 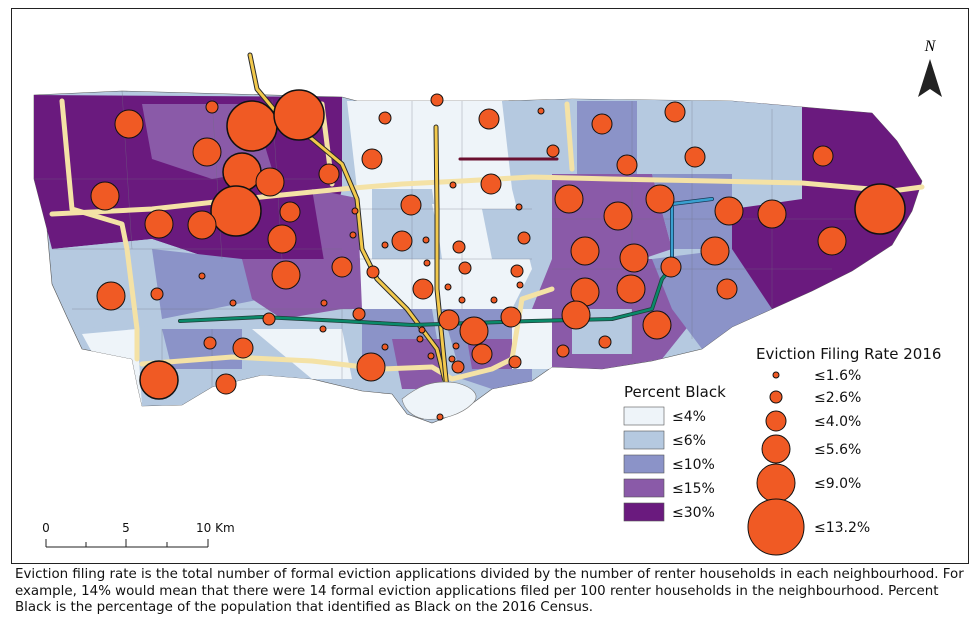 What do you see at coordinates (689, 441) in the screenshot?
I see `legend-black-label: ≤6%` at bounding box center [689, 441].